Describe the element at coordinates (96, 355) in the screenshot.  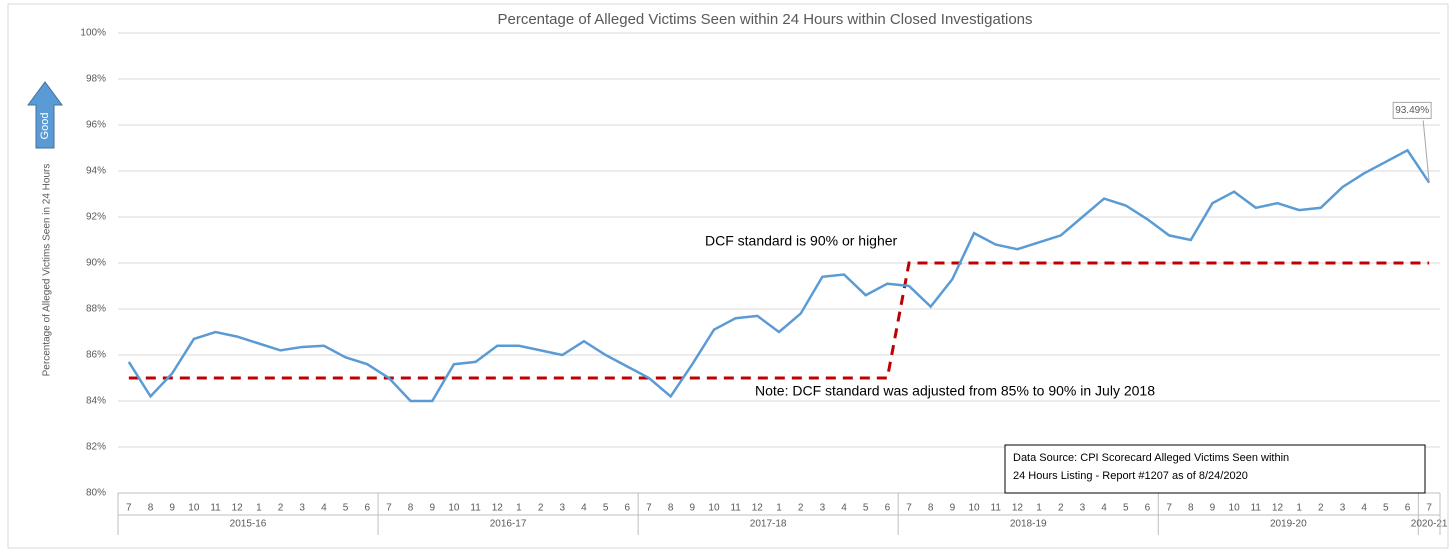
I see `y-tick-label: 86%` at that location.